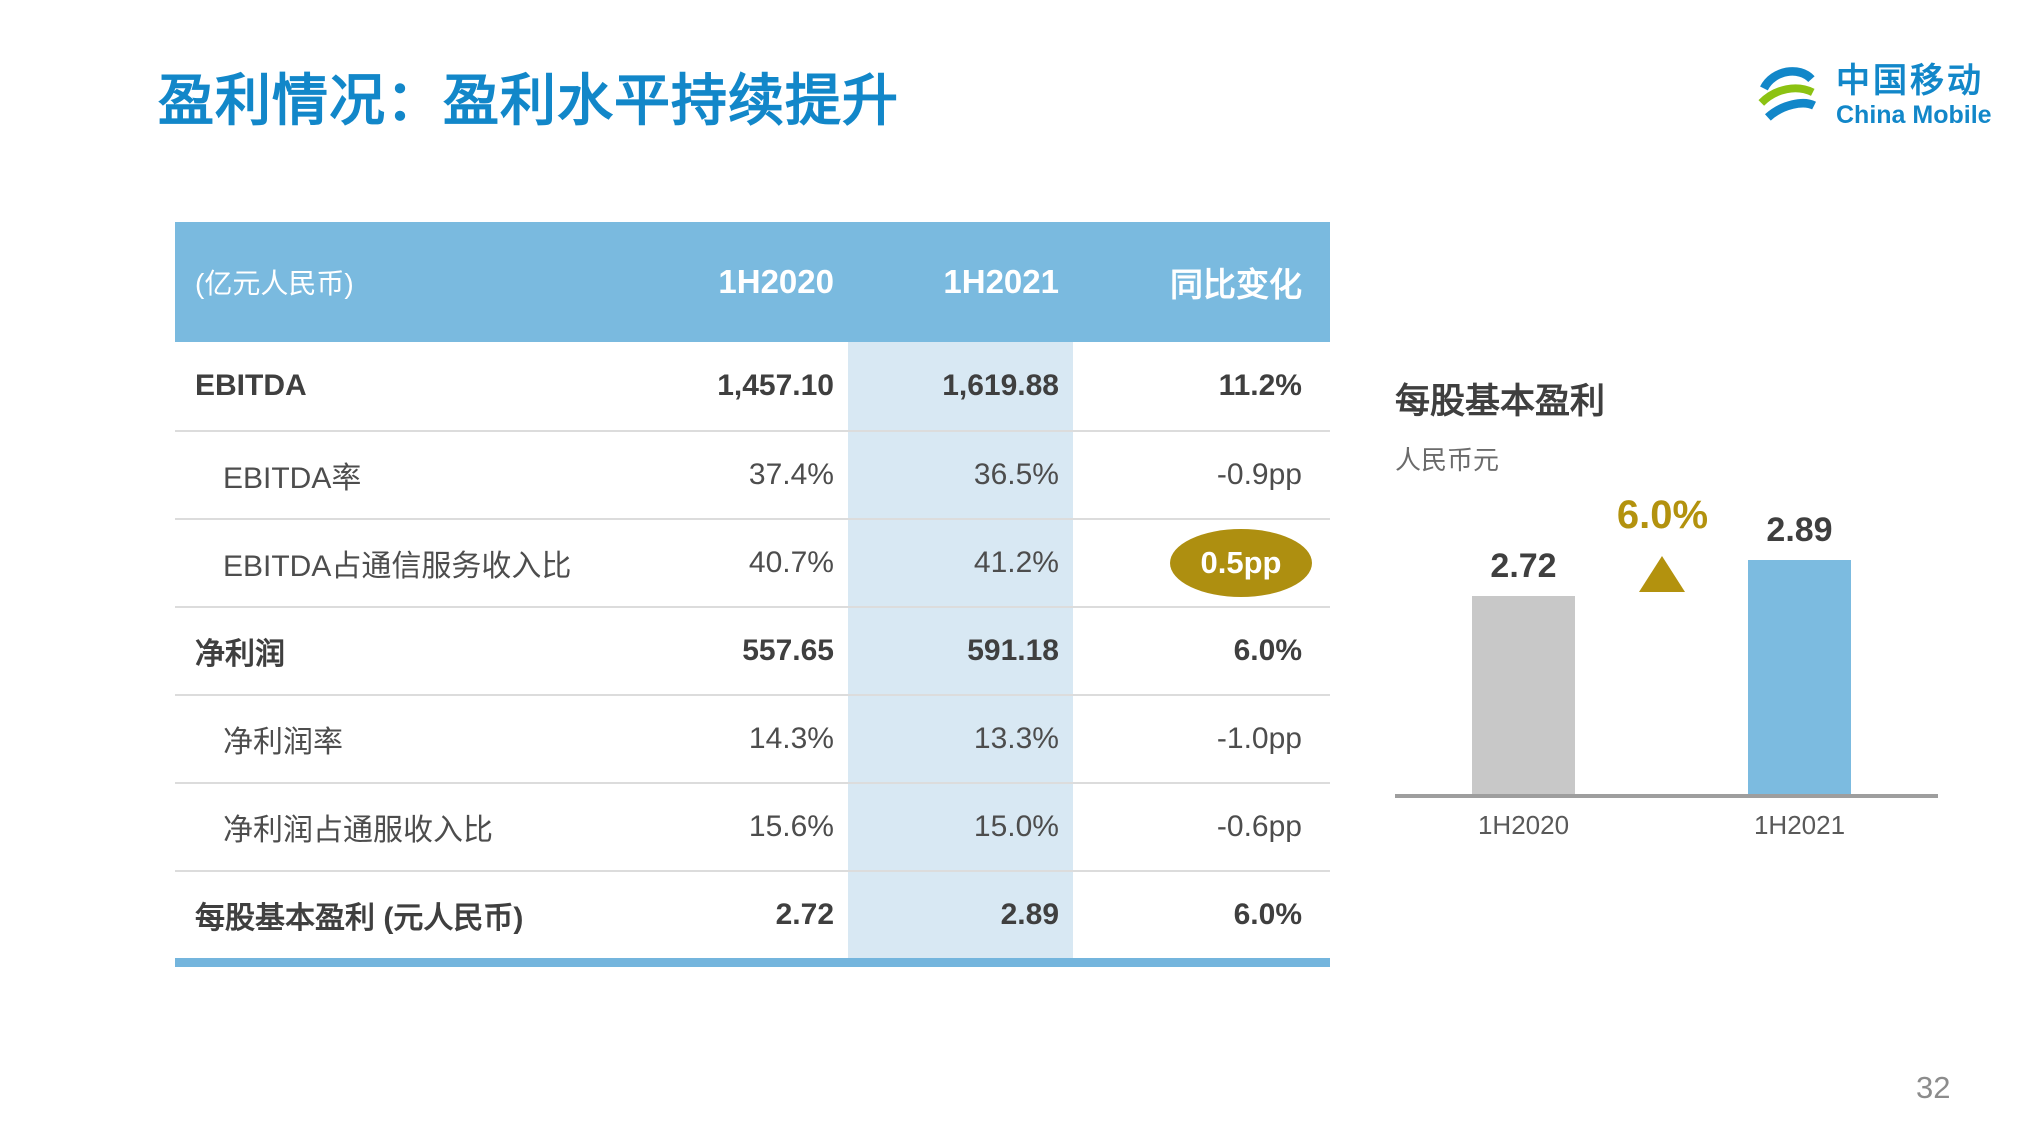 The image size is (2038, 1146). Describe the element at coordinates (1666, 796) in the screenshot. I see `x-axis-line` at that location.